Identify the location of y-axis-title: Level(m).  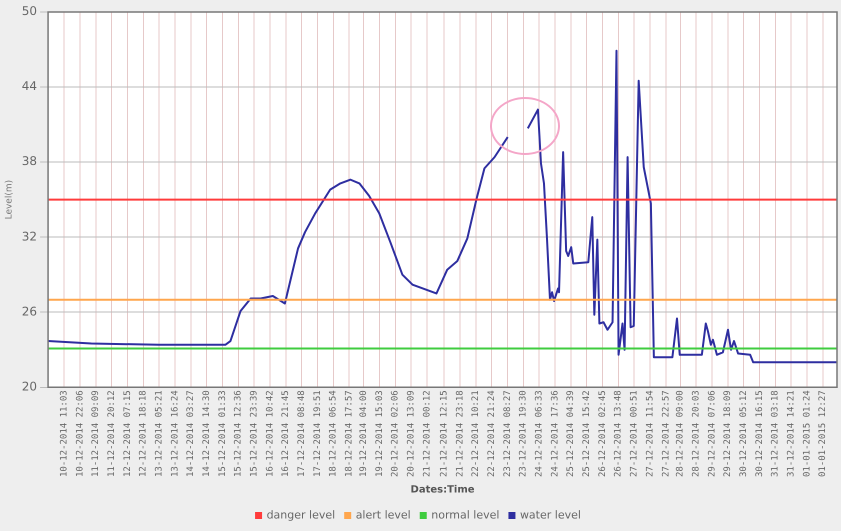
(9, 200).